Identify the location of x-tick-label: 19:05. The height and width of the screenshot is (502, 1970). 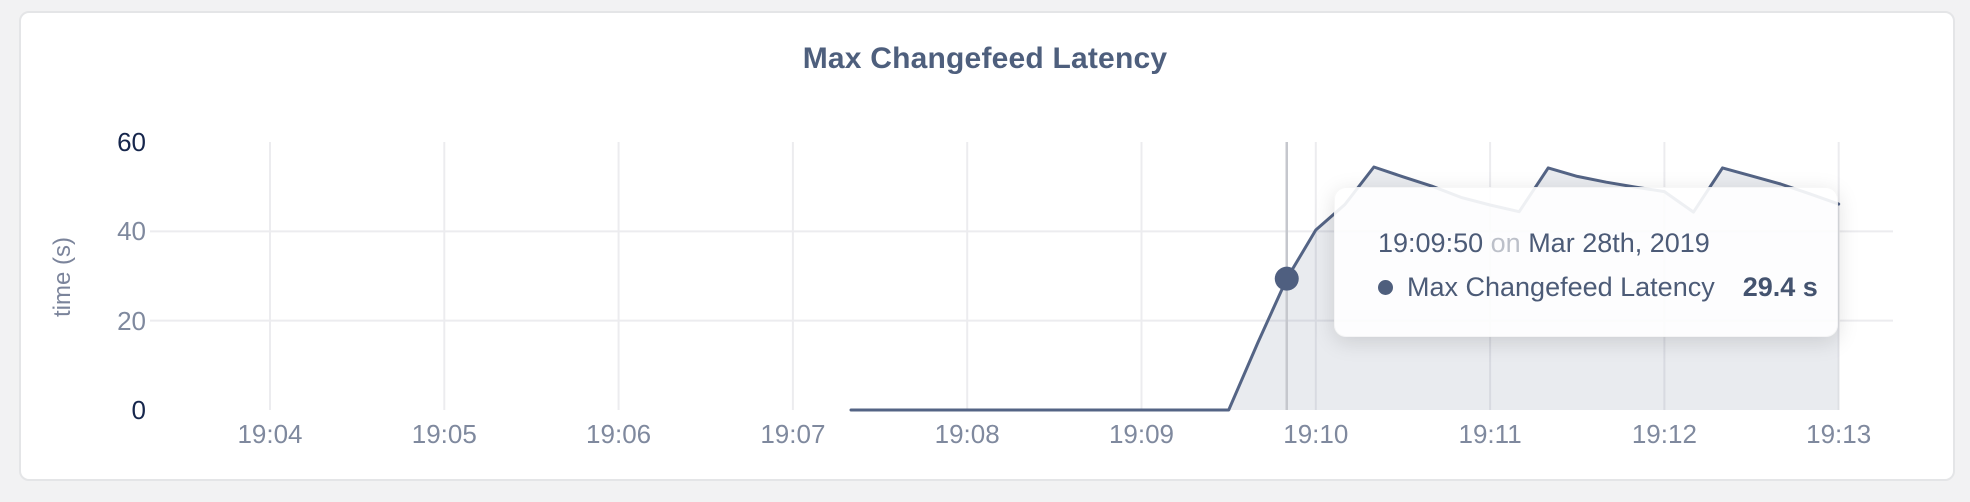
(444, 434).